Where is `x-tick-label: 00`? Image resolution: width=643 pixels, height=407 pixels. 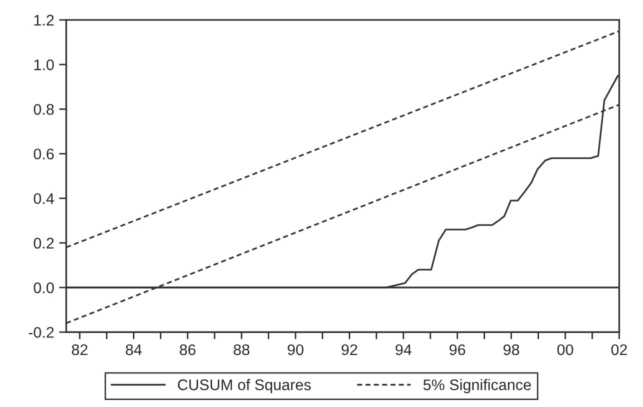 x-tick-label: 00 is located at coordinates (565, 350).